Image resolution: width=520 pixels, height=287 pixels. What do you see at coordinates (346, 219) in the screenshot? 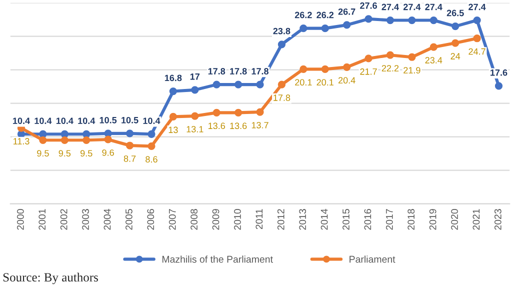
I see `x-tick-label: 2015` at bounding box center [346, 219].